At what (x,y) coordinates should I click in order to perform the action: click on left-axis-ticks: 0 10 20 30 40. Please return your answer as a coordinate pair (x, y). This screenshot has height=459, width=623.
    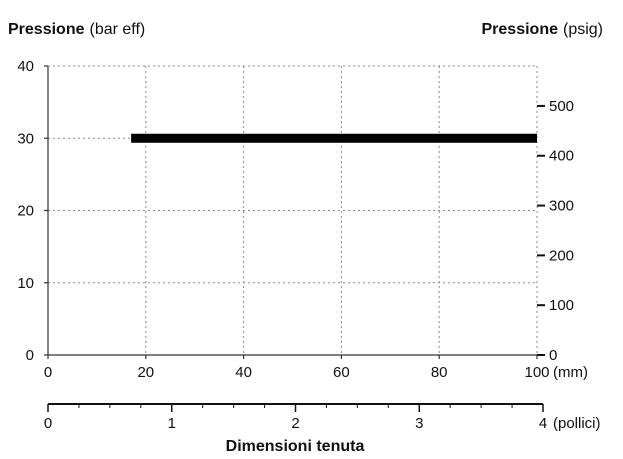
    Looking at the image, I should click on (32, 211).